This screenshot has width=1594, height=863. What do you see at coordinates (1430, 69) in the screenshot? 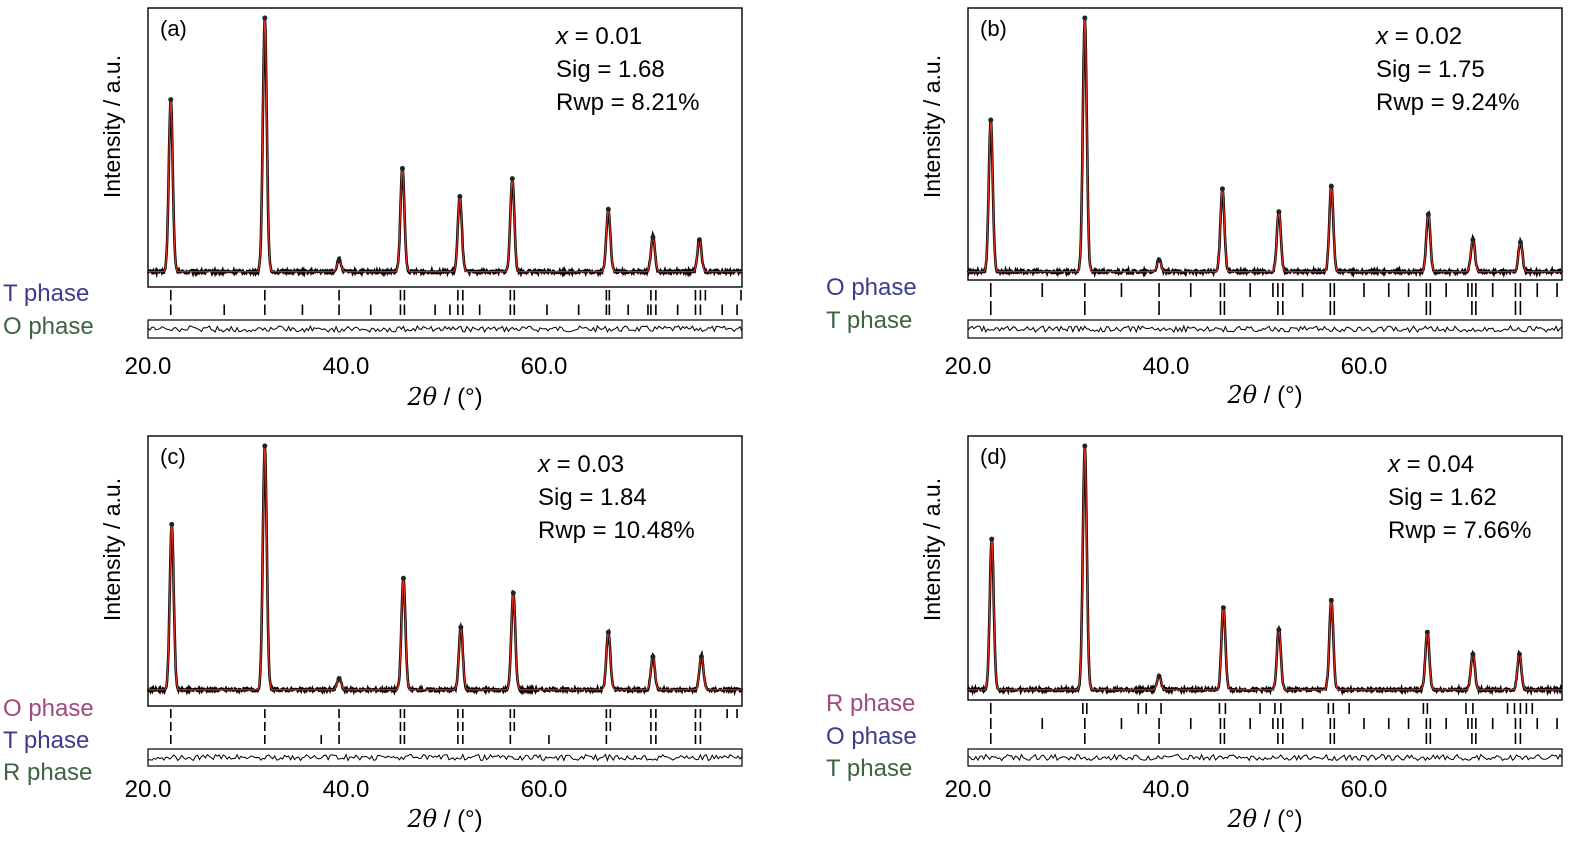
I see `stat-line: Sig = 1.75` at bounding box center [1430, 69].